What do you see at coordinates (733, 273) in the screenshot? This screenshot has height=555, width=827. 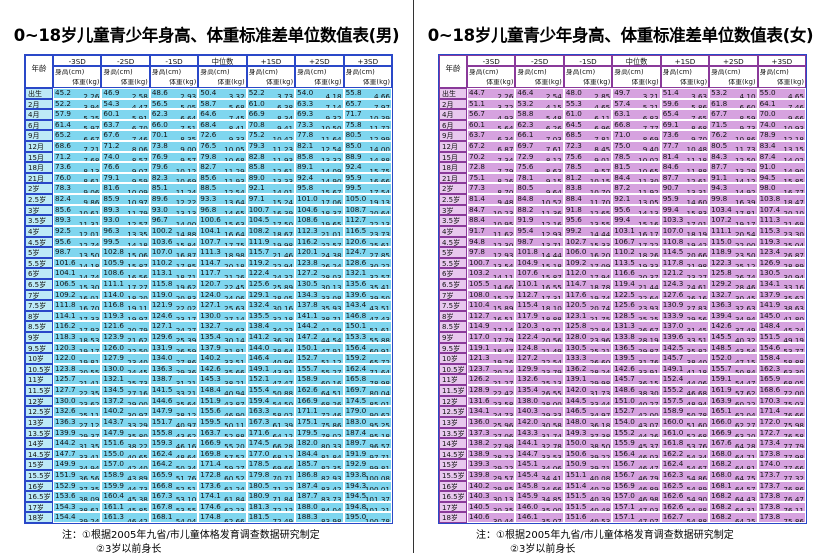 I see `value-cell: 125.8 26.74` at bounding box center [733, 273].